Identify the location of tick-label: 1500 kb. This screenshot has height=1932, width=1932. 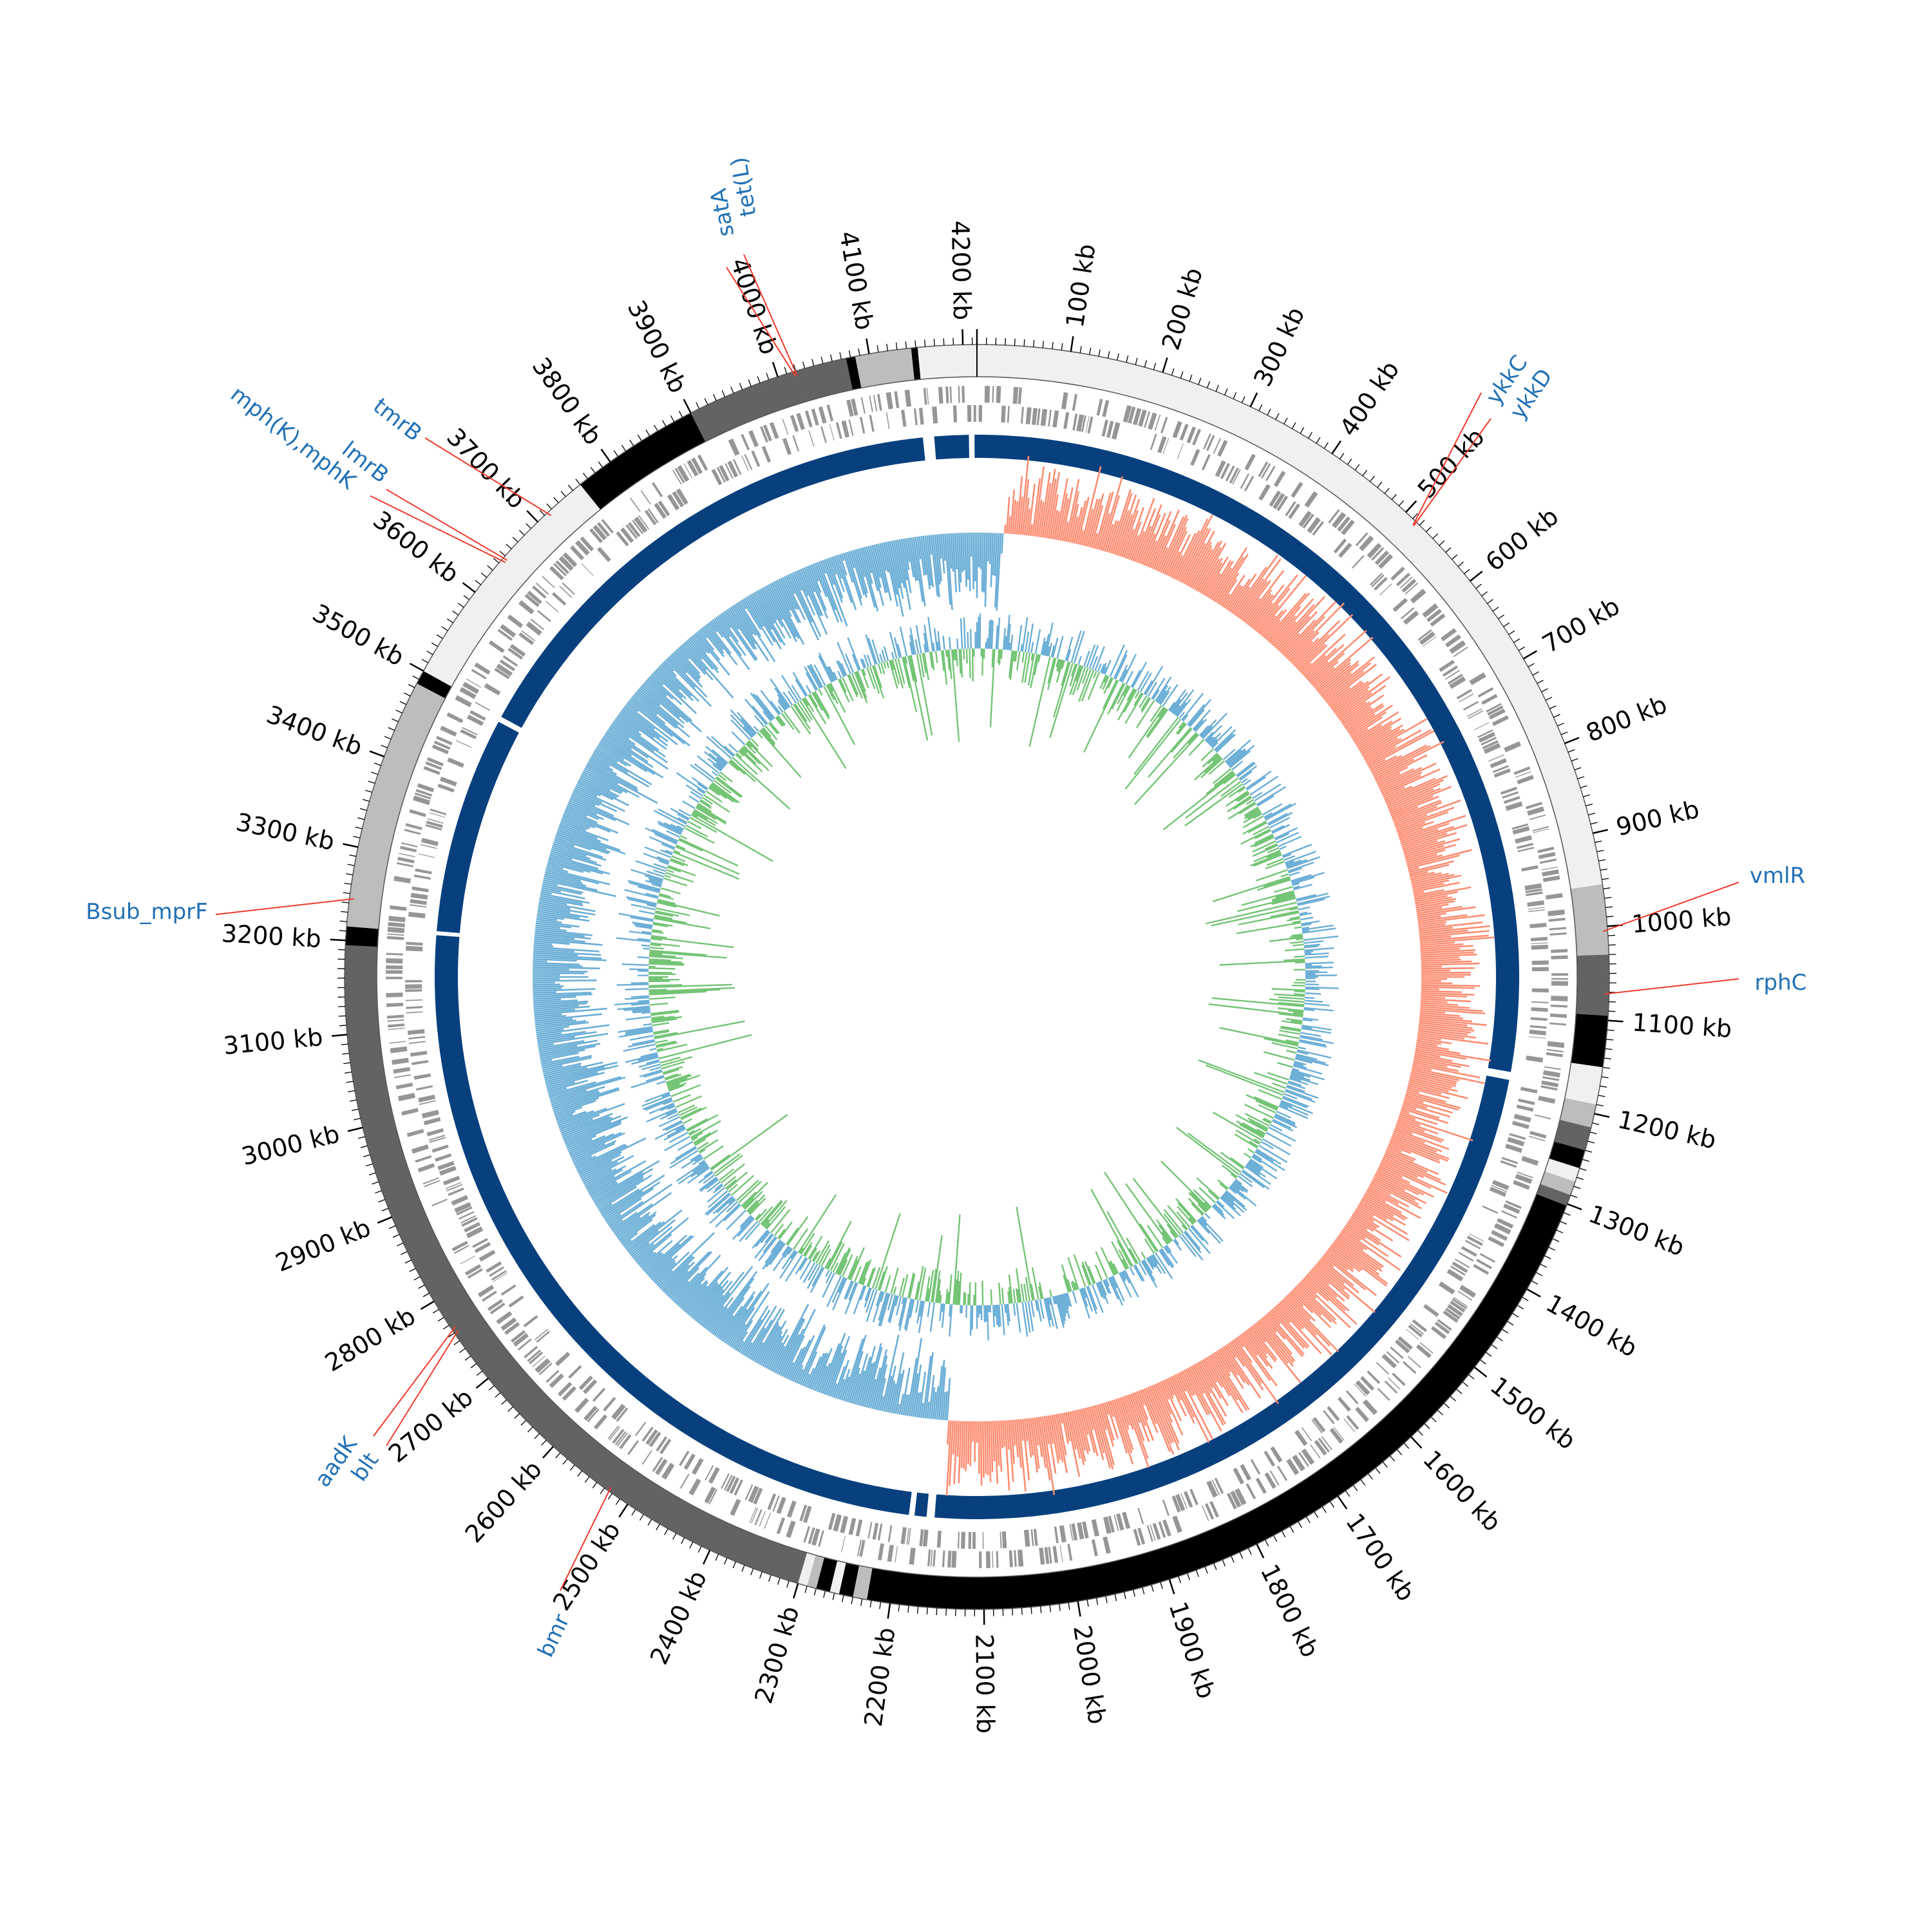
(1533, 1413).